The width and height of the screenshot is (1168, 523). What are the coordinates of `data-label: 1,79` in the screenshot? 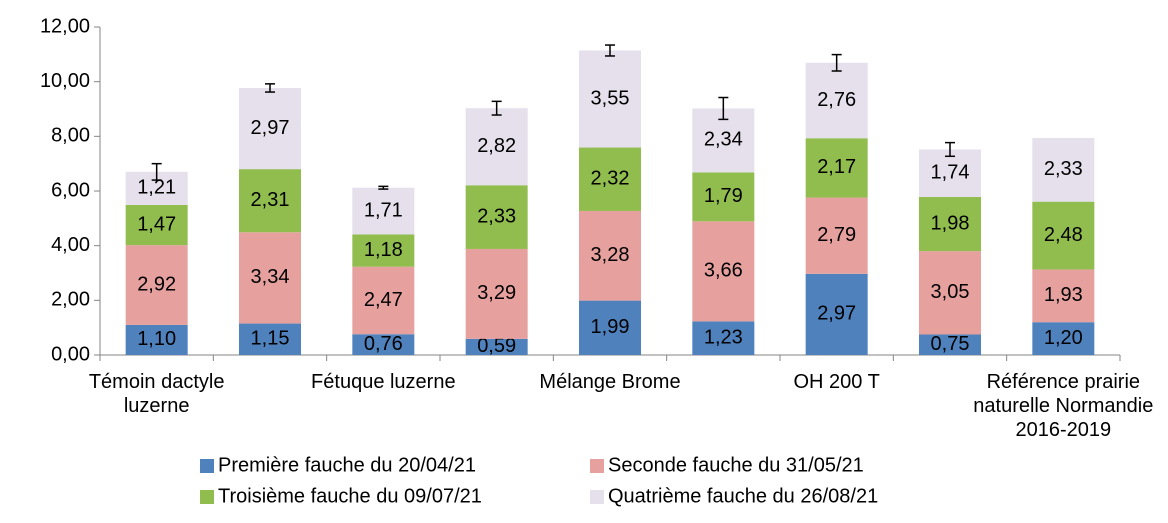 It's located at (723, 196).